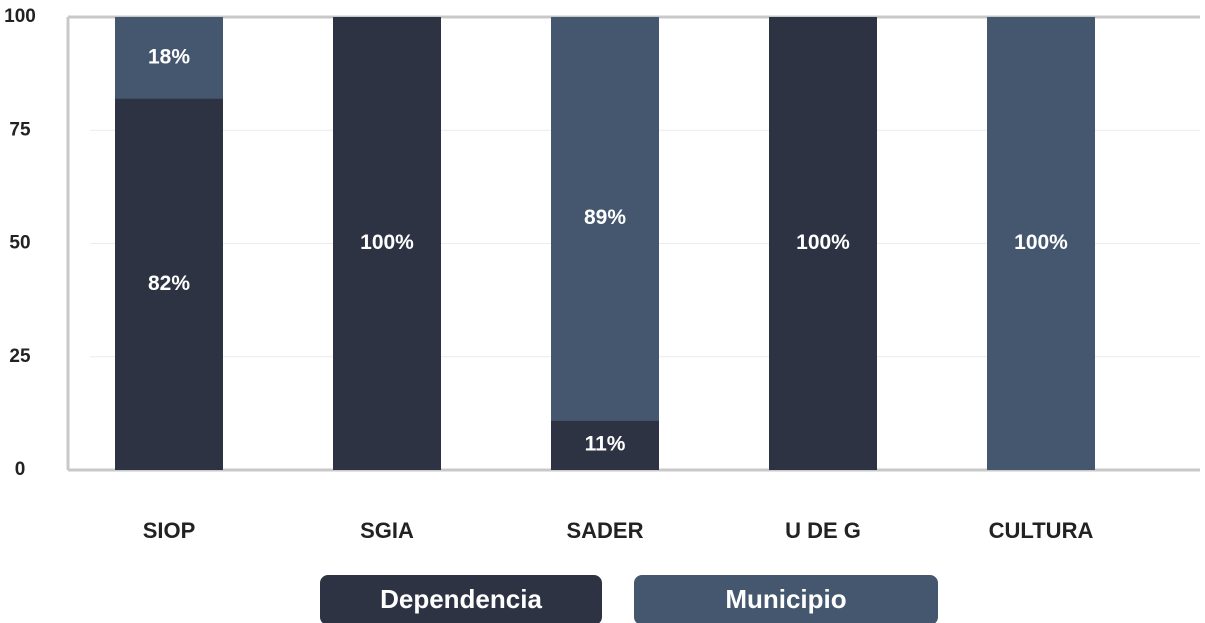 The image size is (1205, 623). I want to click on data-label: 82%, so click(169, 283).